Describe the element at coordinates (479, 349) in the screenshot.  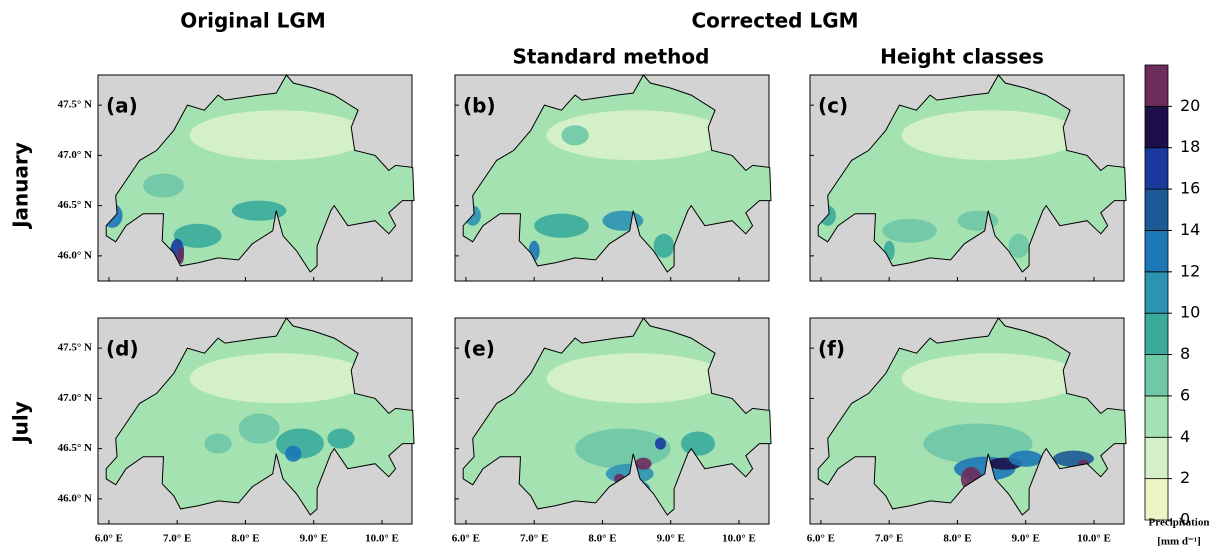
I see `panel-label: (e)` at that location.